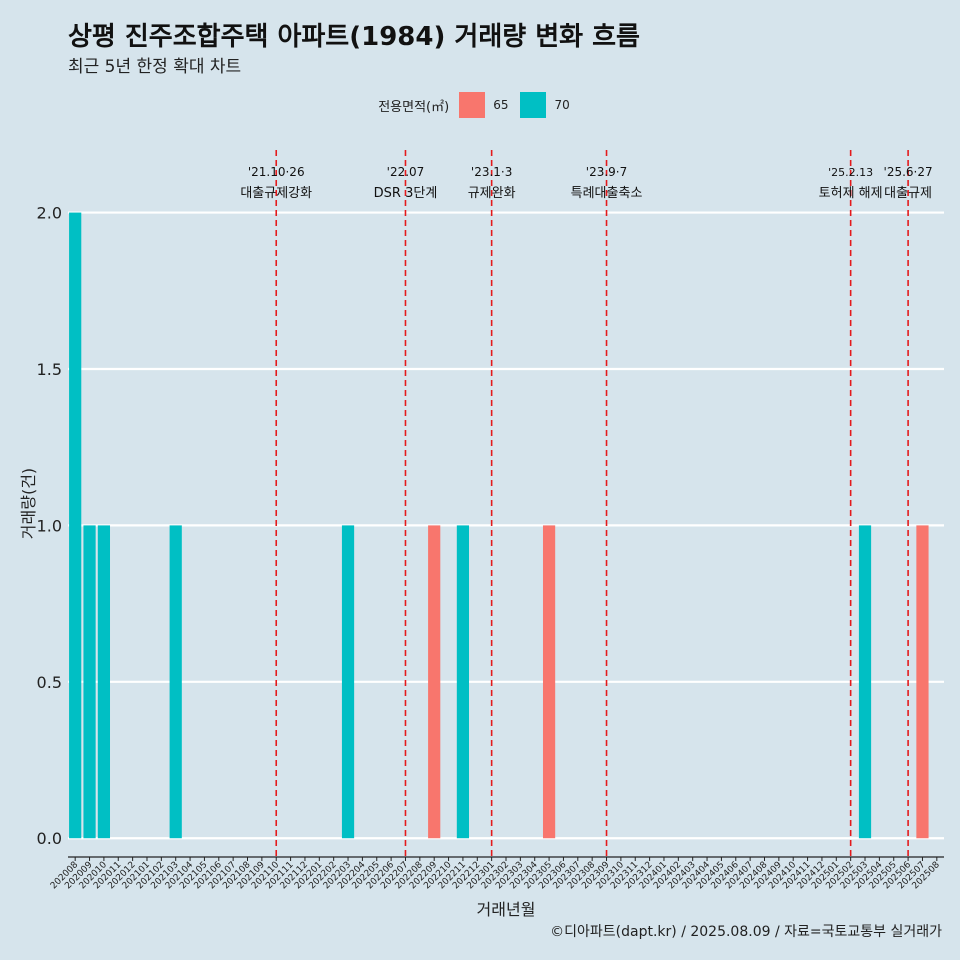 The image size is (960, 960). Describe the element at coordinates (492, 193) in the screenshot. I see `annotation-label-2: 규제완화` at that location.